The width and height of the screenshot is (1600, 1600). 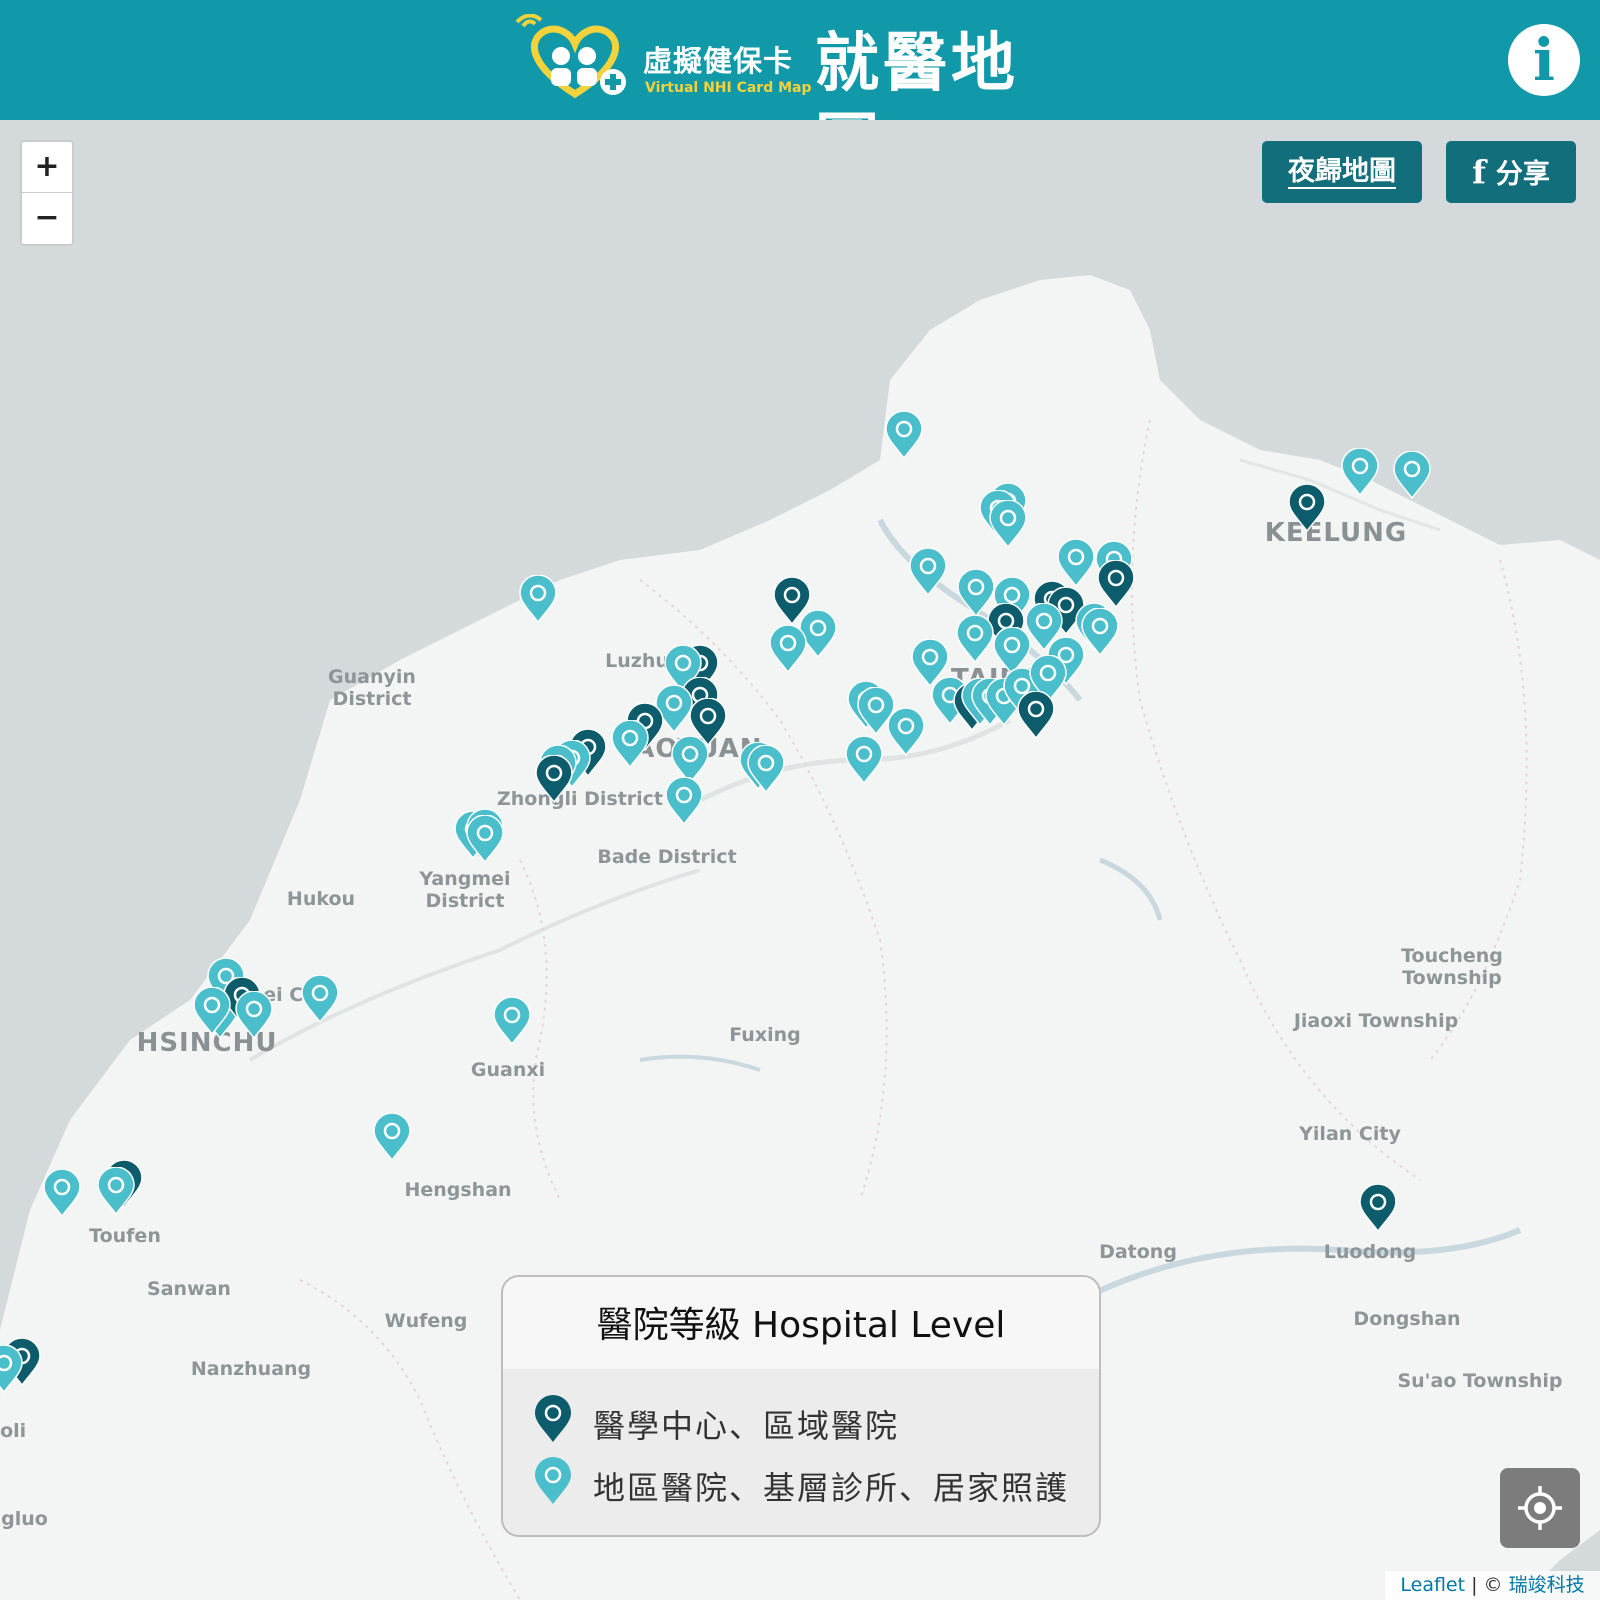 What do you see at coordinates (189, 1289) in the screenshot?
I see `place-sanwan: Sanwan` at bounding box center [189, 1289].